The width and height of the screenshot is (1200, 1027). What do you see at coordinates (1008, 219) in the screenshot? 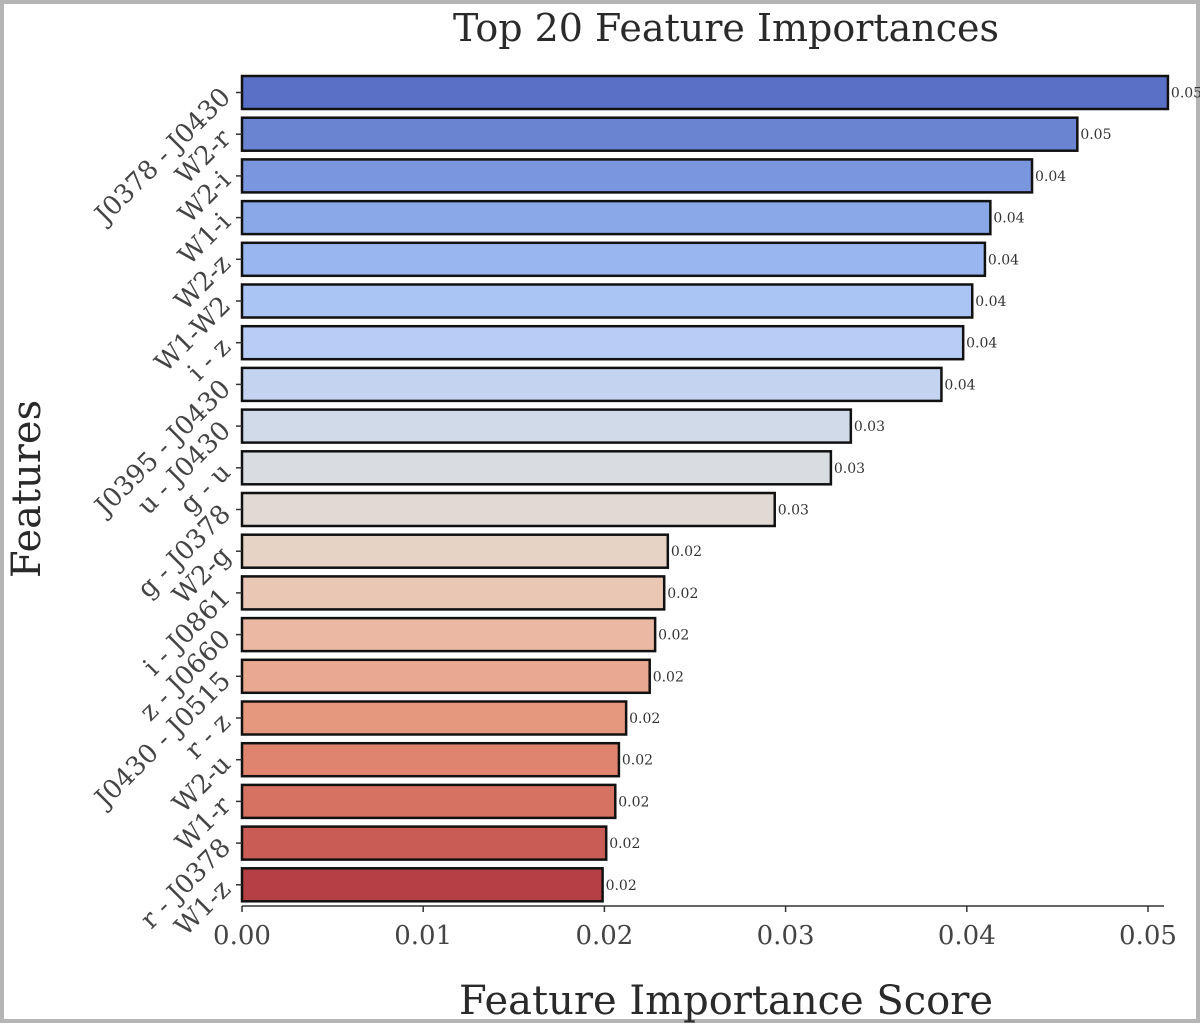
I see `data-label-3: 0.04` at bounding box center [1008, 219].